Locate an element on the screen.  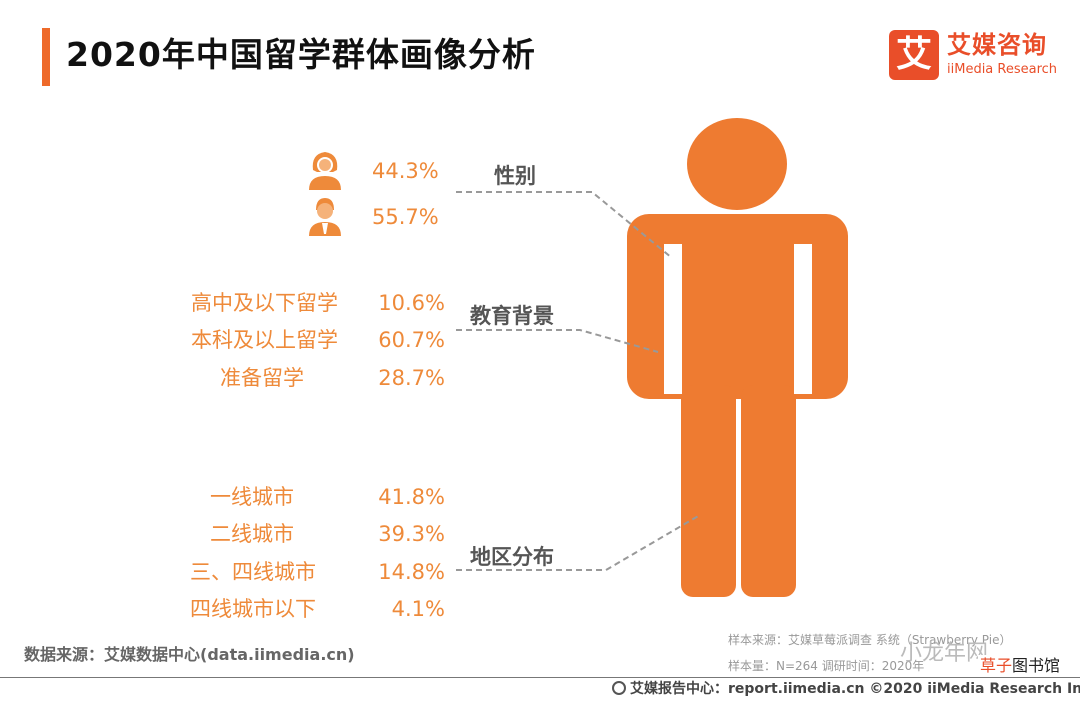
human-figure is located at coordinates (737, 357).